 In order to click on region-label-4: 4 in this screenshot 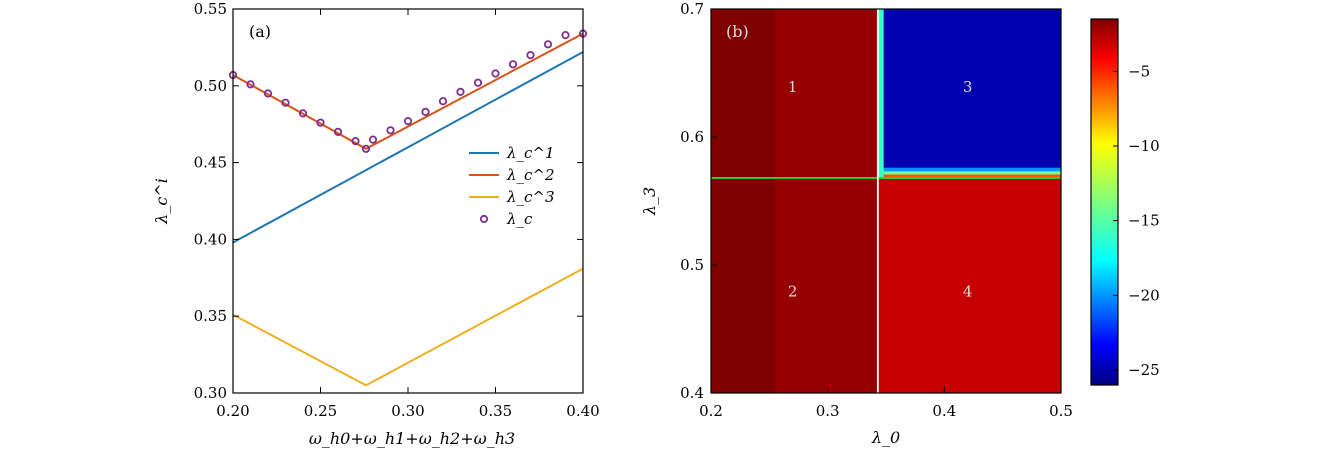, I will do `click(968, 292)`.